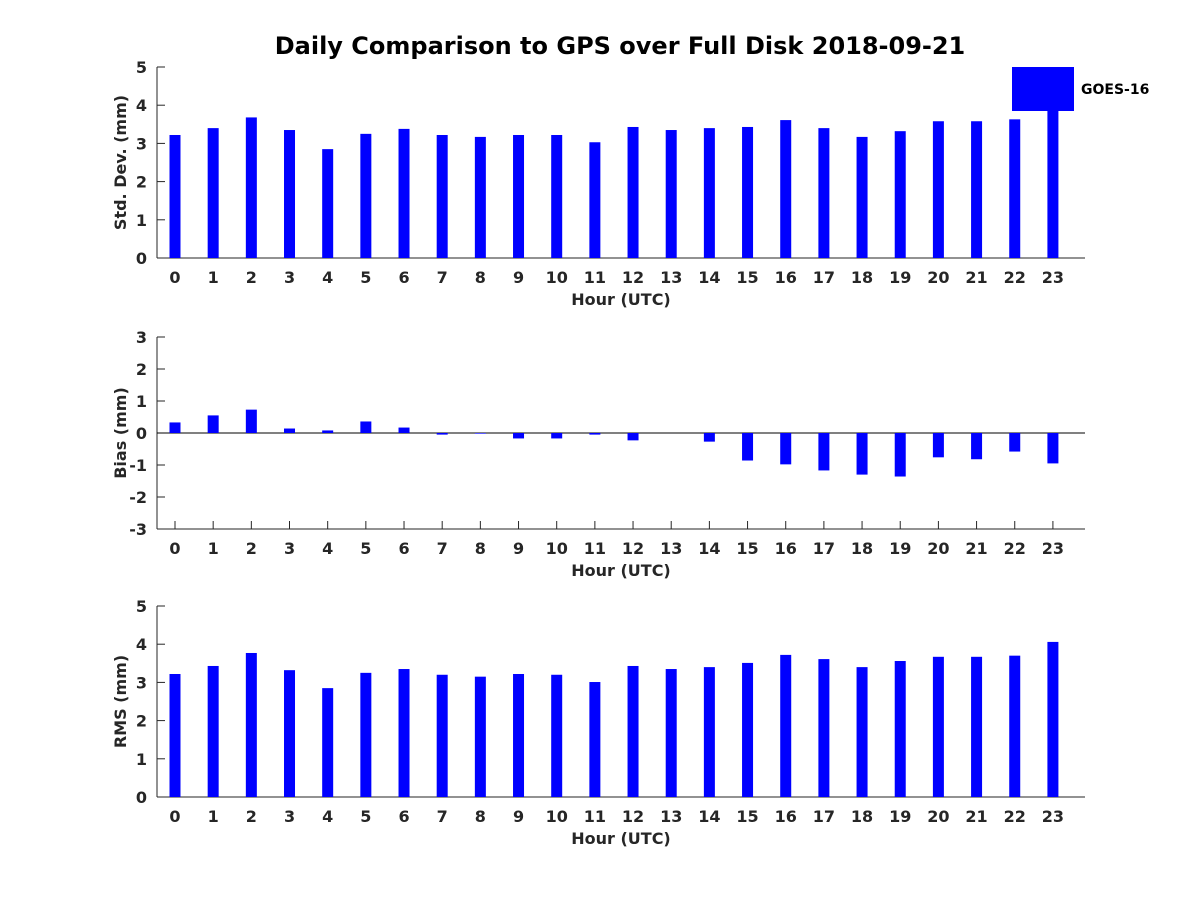 The image size is (1200, 900). I want to click on y-axis-label: Bias (mm), so click(120, 433).